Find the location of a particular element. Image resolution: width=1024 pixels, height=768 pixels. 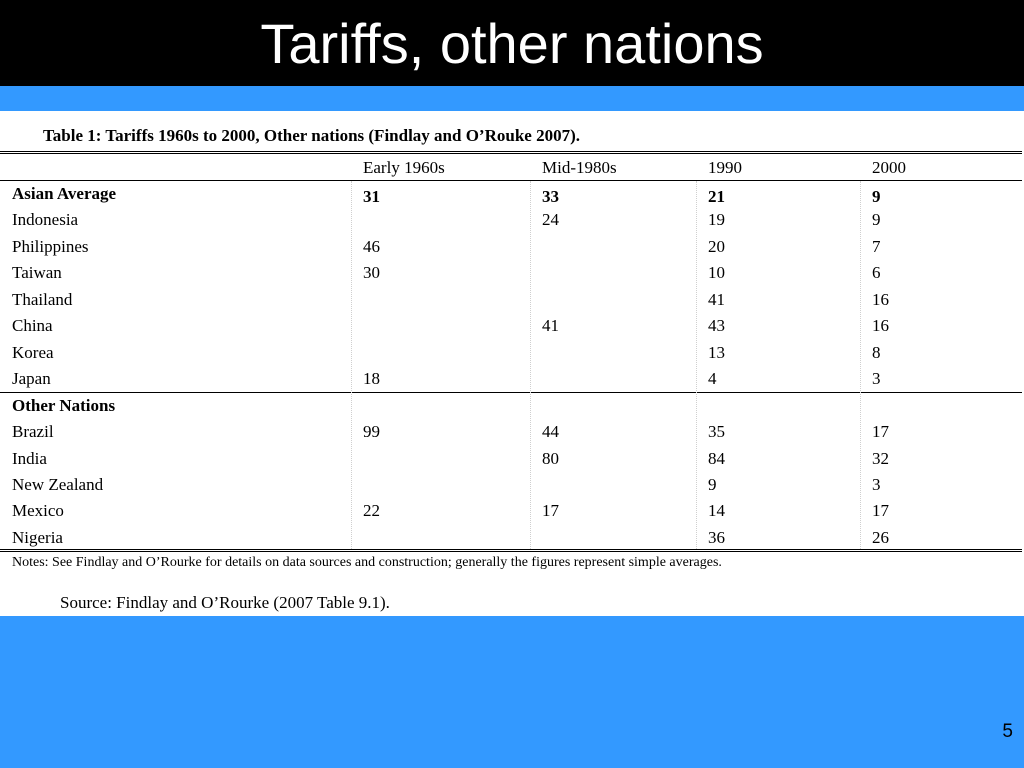

table-cell: 22 is located at coordinates (371, 511).